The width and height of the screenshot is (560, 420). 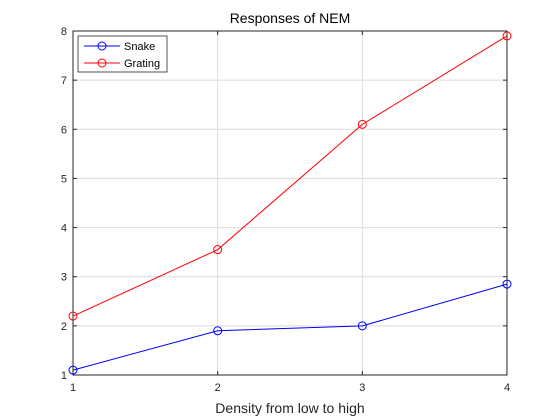 I want to click on legend-box, so click(x=122, y=54).